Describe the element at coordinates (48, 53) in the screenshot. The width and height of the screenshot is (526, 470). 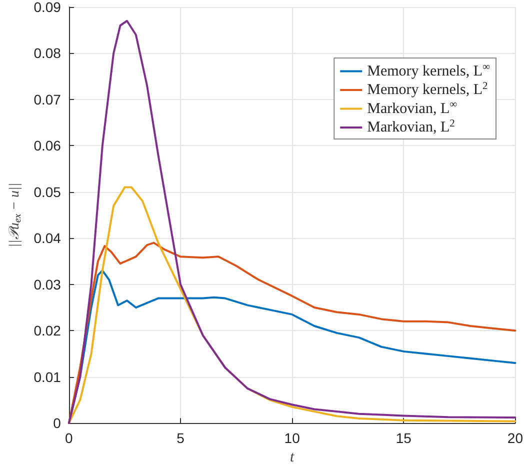
I see `y-tick-label: 0.08` at that location.